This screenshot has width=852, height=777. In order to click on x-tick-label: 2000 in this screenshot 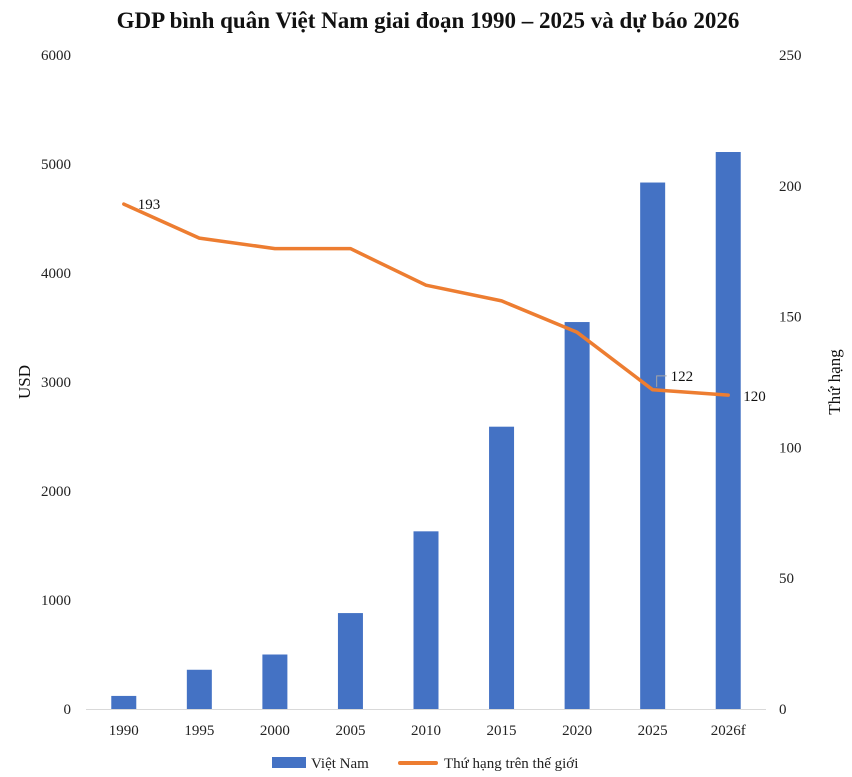, I will do `click(275, 731)`.